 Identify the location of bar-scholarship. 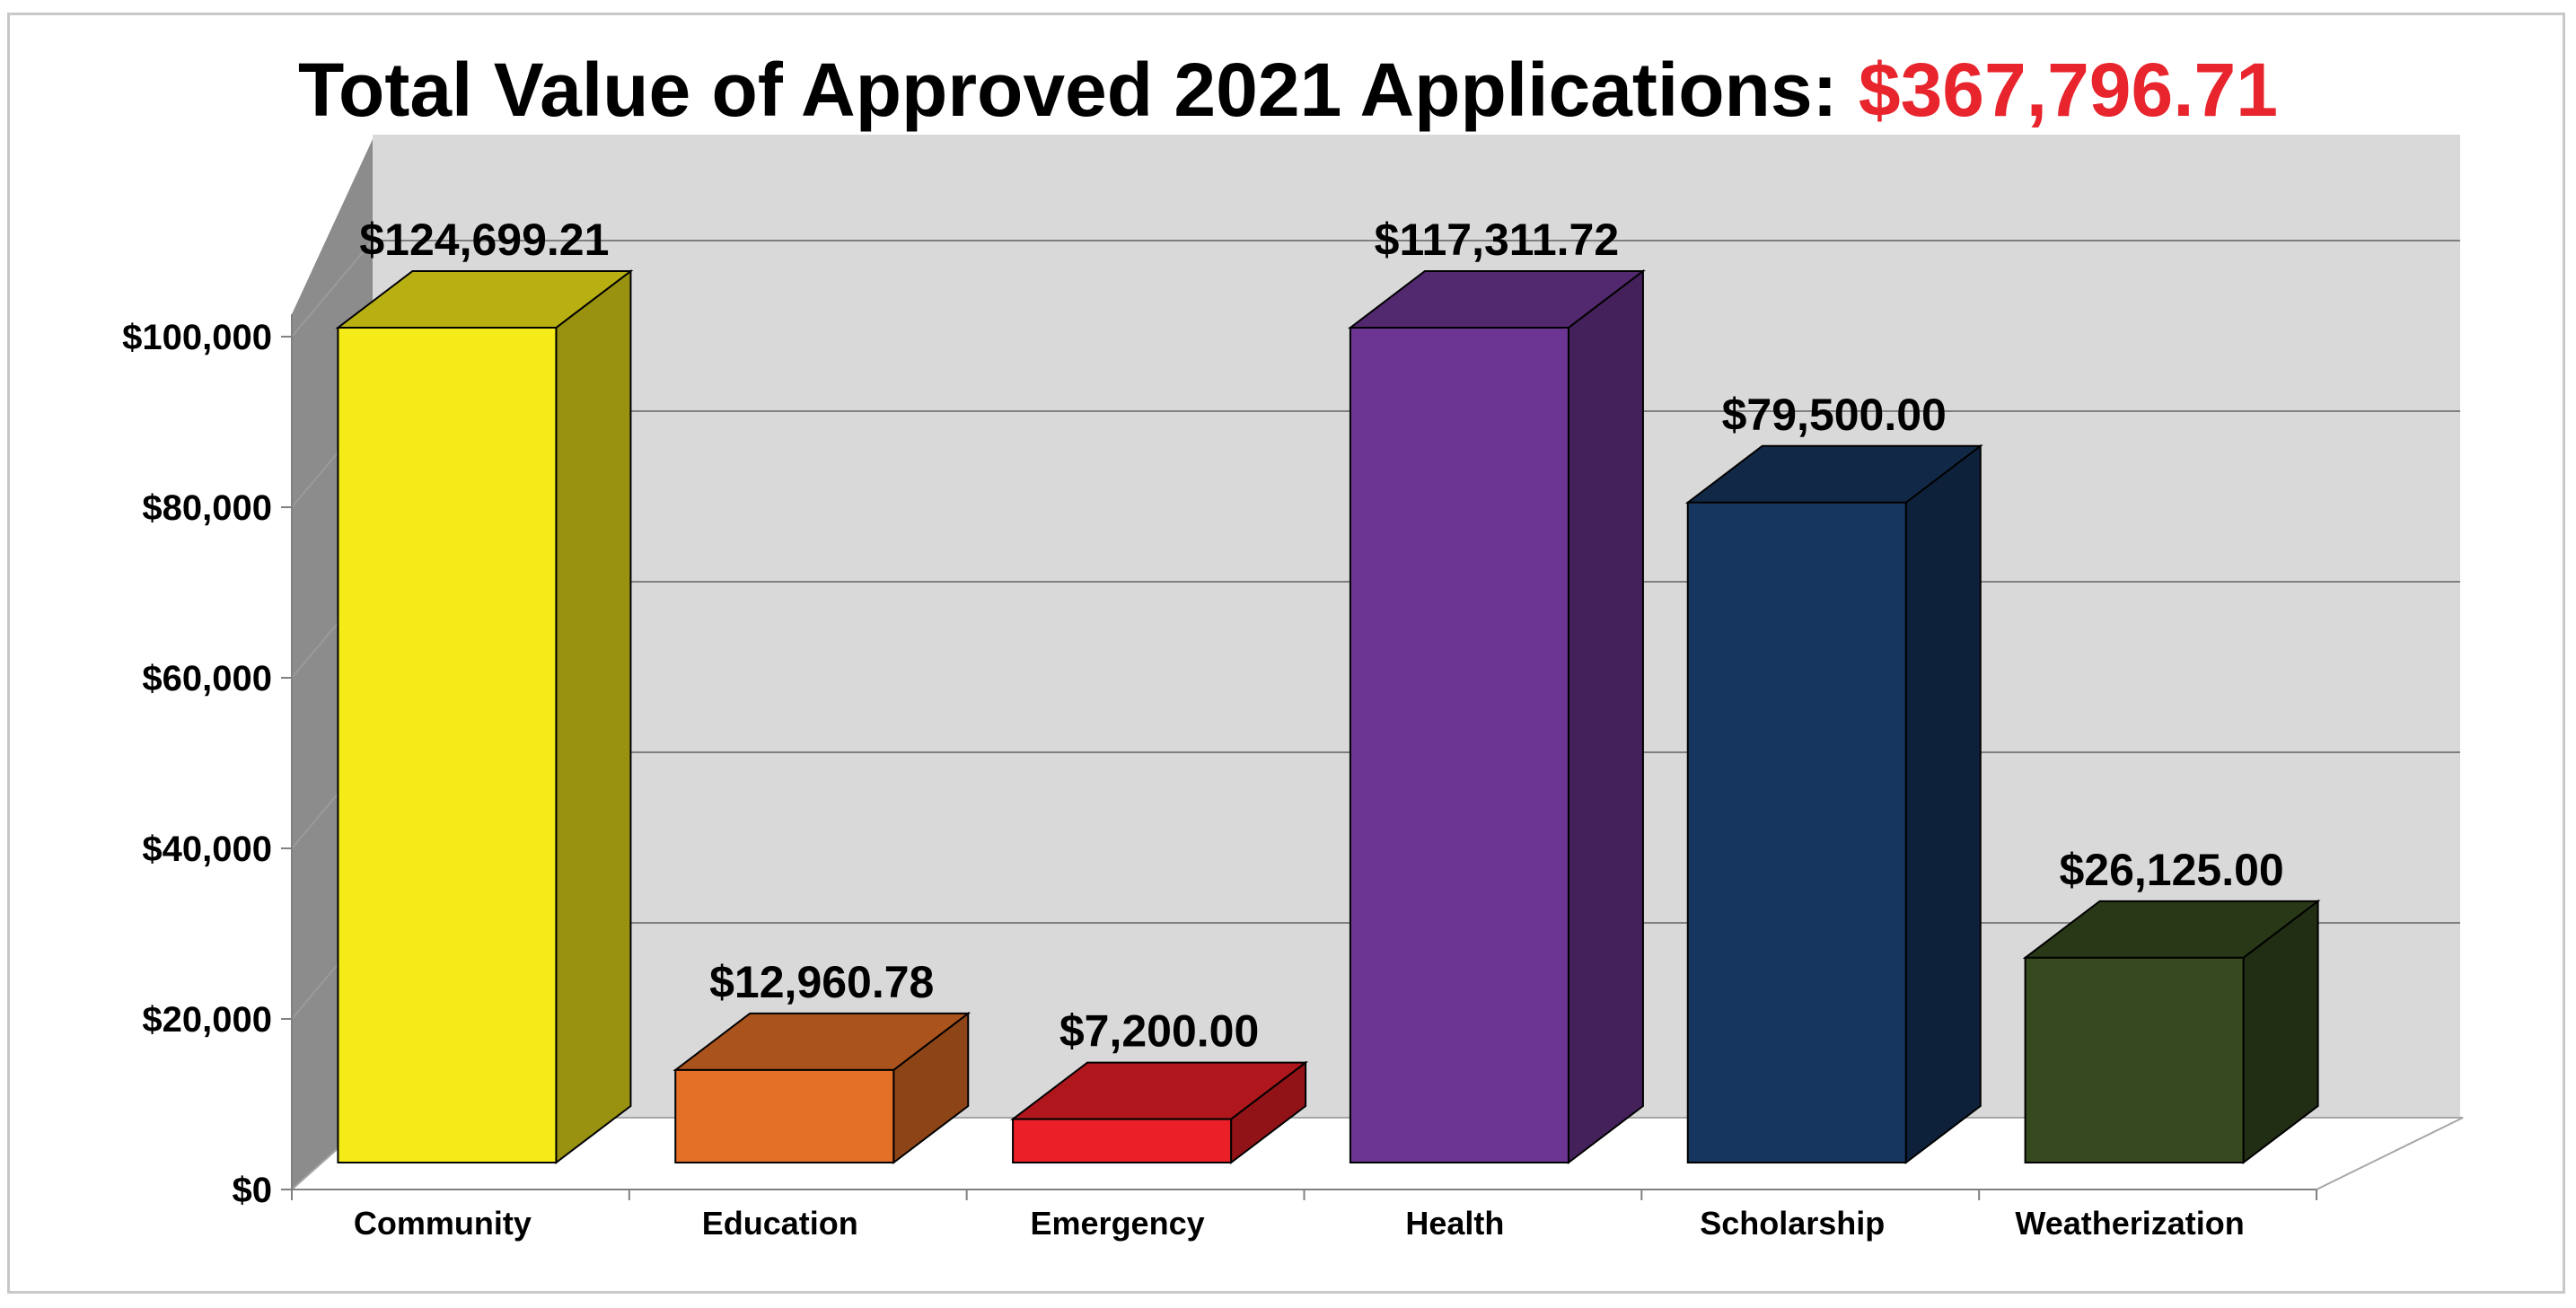
(1797, 832).